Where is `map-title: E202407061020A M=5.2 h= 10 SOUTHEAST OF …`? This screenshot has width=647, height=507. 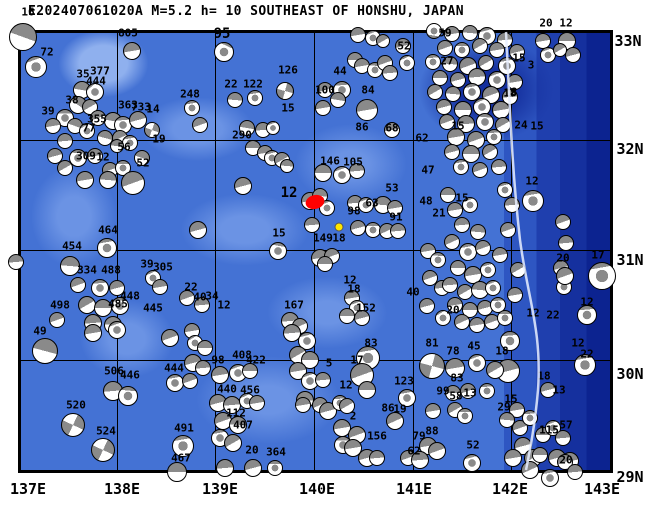
map-title: E202407061020A M=5.2 h= 10 SOUTHEAST OF … is located at coordinates (246, 11).